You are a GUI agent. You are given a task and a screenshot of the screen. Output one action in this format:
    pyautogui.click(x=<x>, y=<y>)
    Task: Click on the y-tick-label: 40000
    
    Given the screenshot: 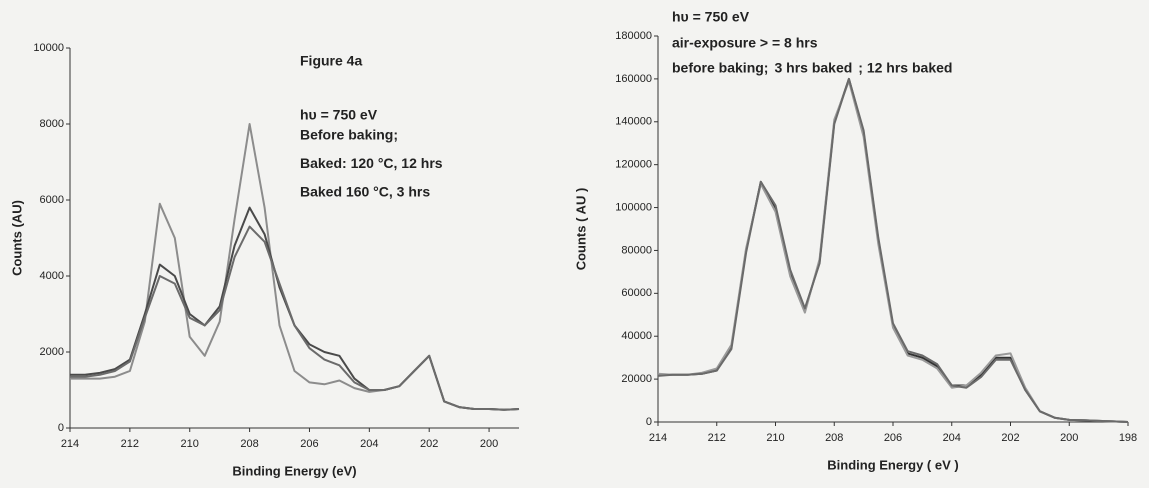 What is the action you would take?
    pyautogui.click(x=636, y=336)
    